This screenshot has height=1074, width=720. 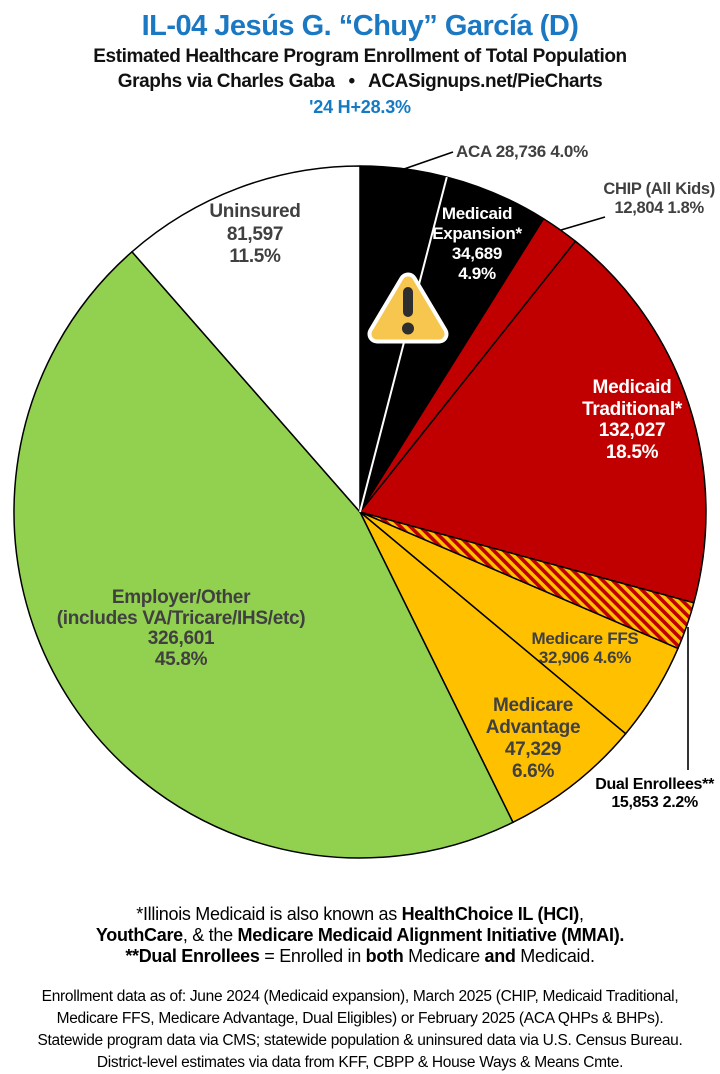 What do you see at coordinates (654, 802) in the screenshot?
I see `label-line: 15,853 2.2%` at bounding box center [654, 802].